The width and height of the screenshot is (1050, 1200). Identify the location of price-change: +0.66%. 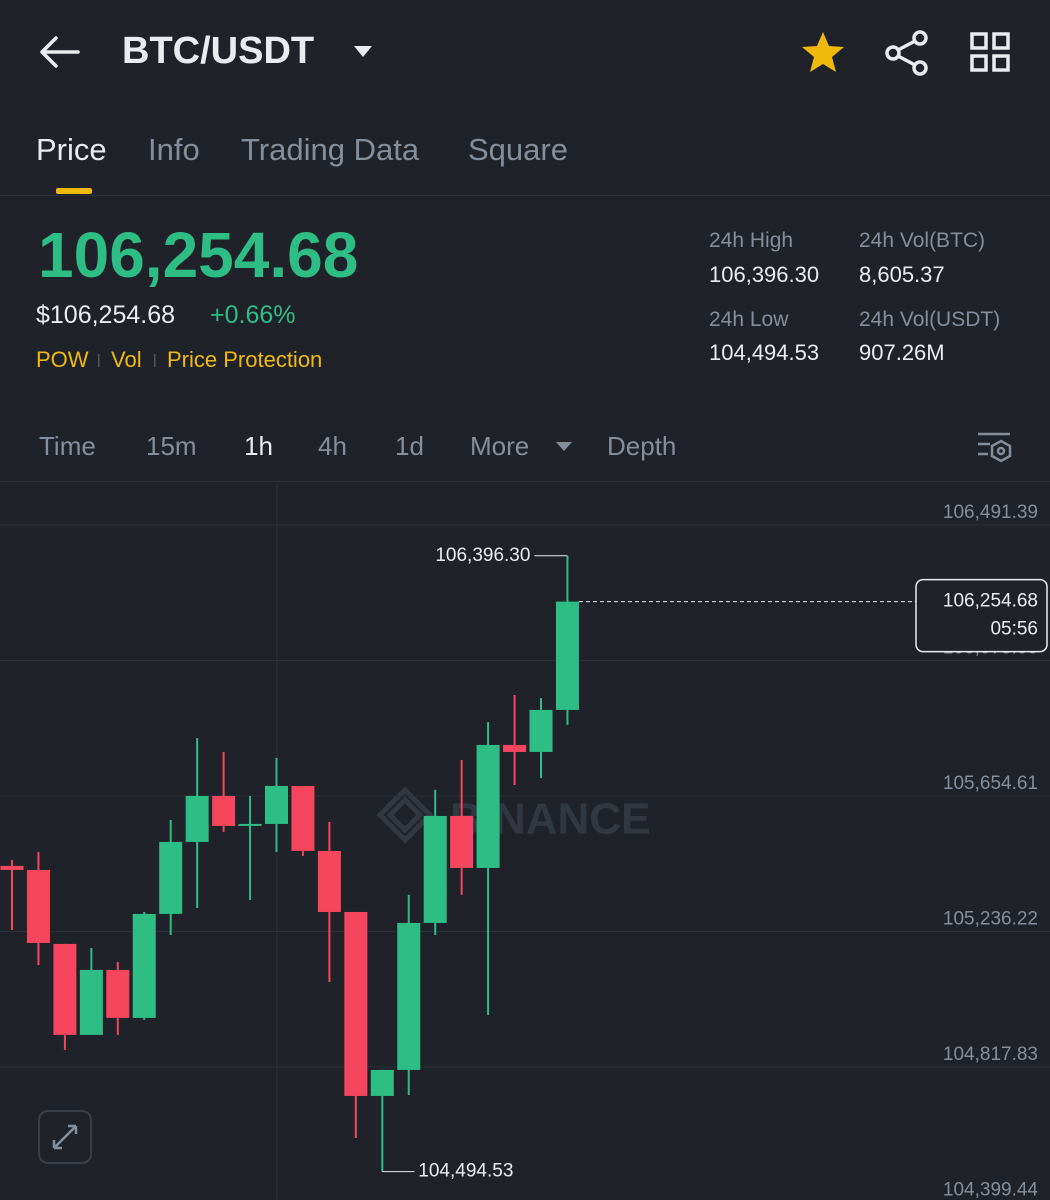
(253, 315).